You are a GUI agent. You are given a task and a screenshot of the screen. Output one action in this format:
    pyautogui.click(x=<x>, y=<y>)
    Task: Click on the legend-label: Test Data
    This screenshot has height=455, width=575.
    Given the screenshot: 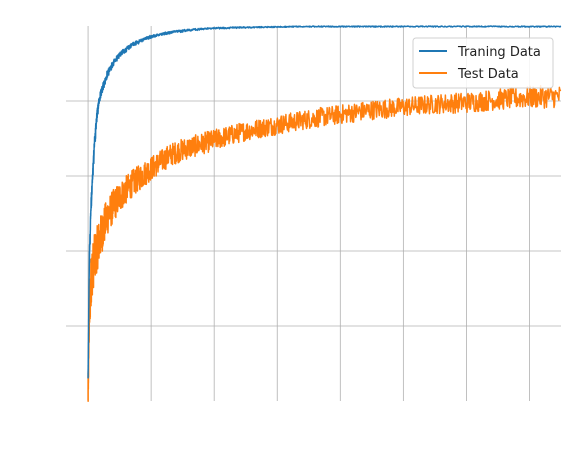 What is the action you would take?
    pyautogui.click(x=488, y=74)
    